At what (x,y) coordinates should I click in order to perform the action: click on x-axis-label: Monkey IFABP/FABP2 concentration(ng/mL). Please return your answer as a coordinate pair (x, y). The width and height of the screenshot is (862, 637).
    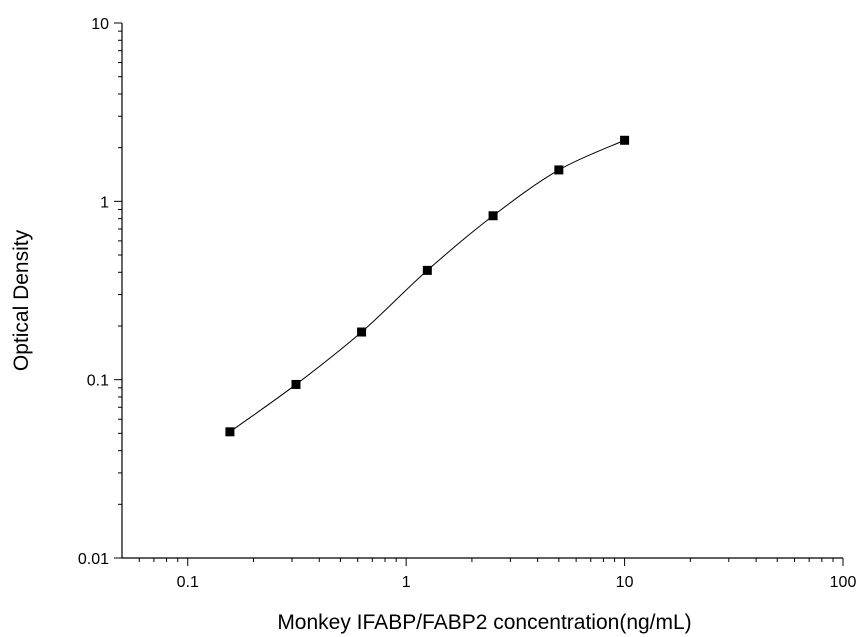
    Looking at the image, I should click on (484, 622).